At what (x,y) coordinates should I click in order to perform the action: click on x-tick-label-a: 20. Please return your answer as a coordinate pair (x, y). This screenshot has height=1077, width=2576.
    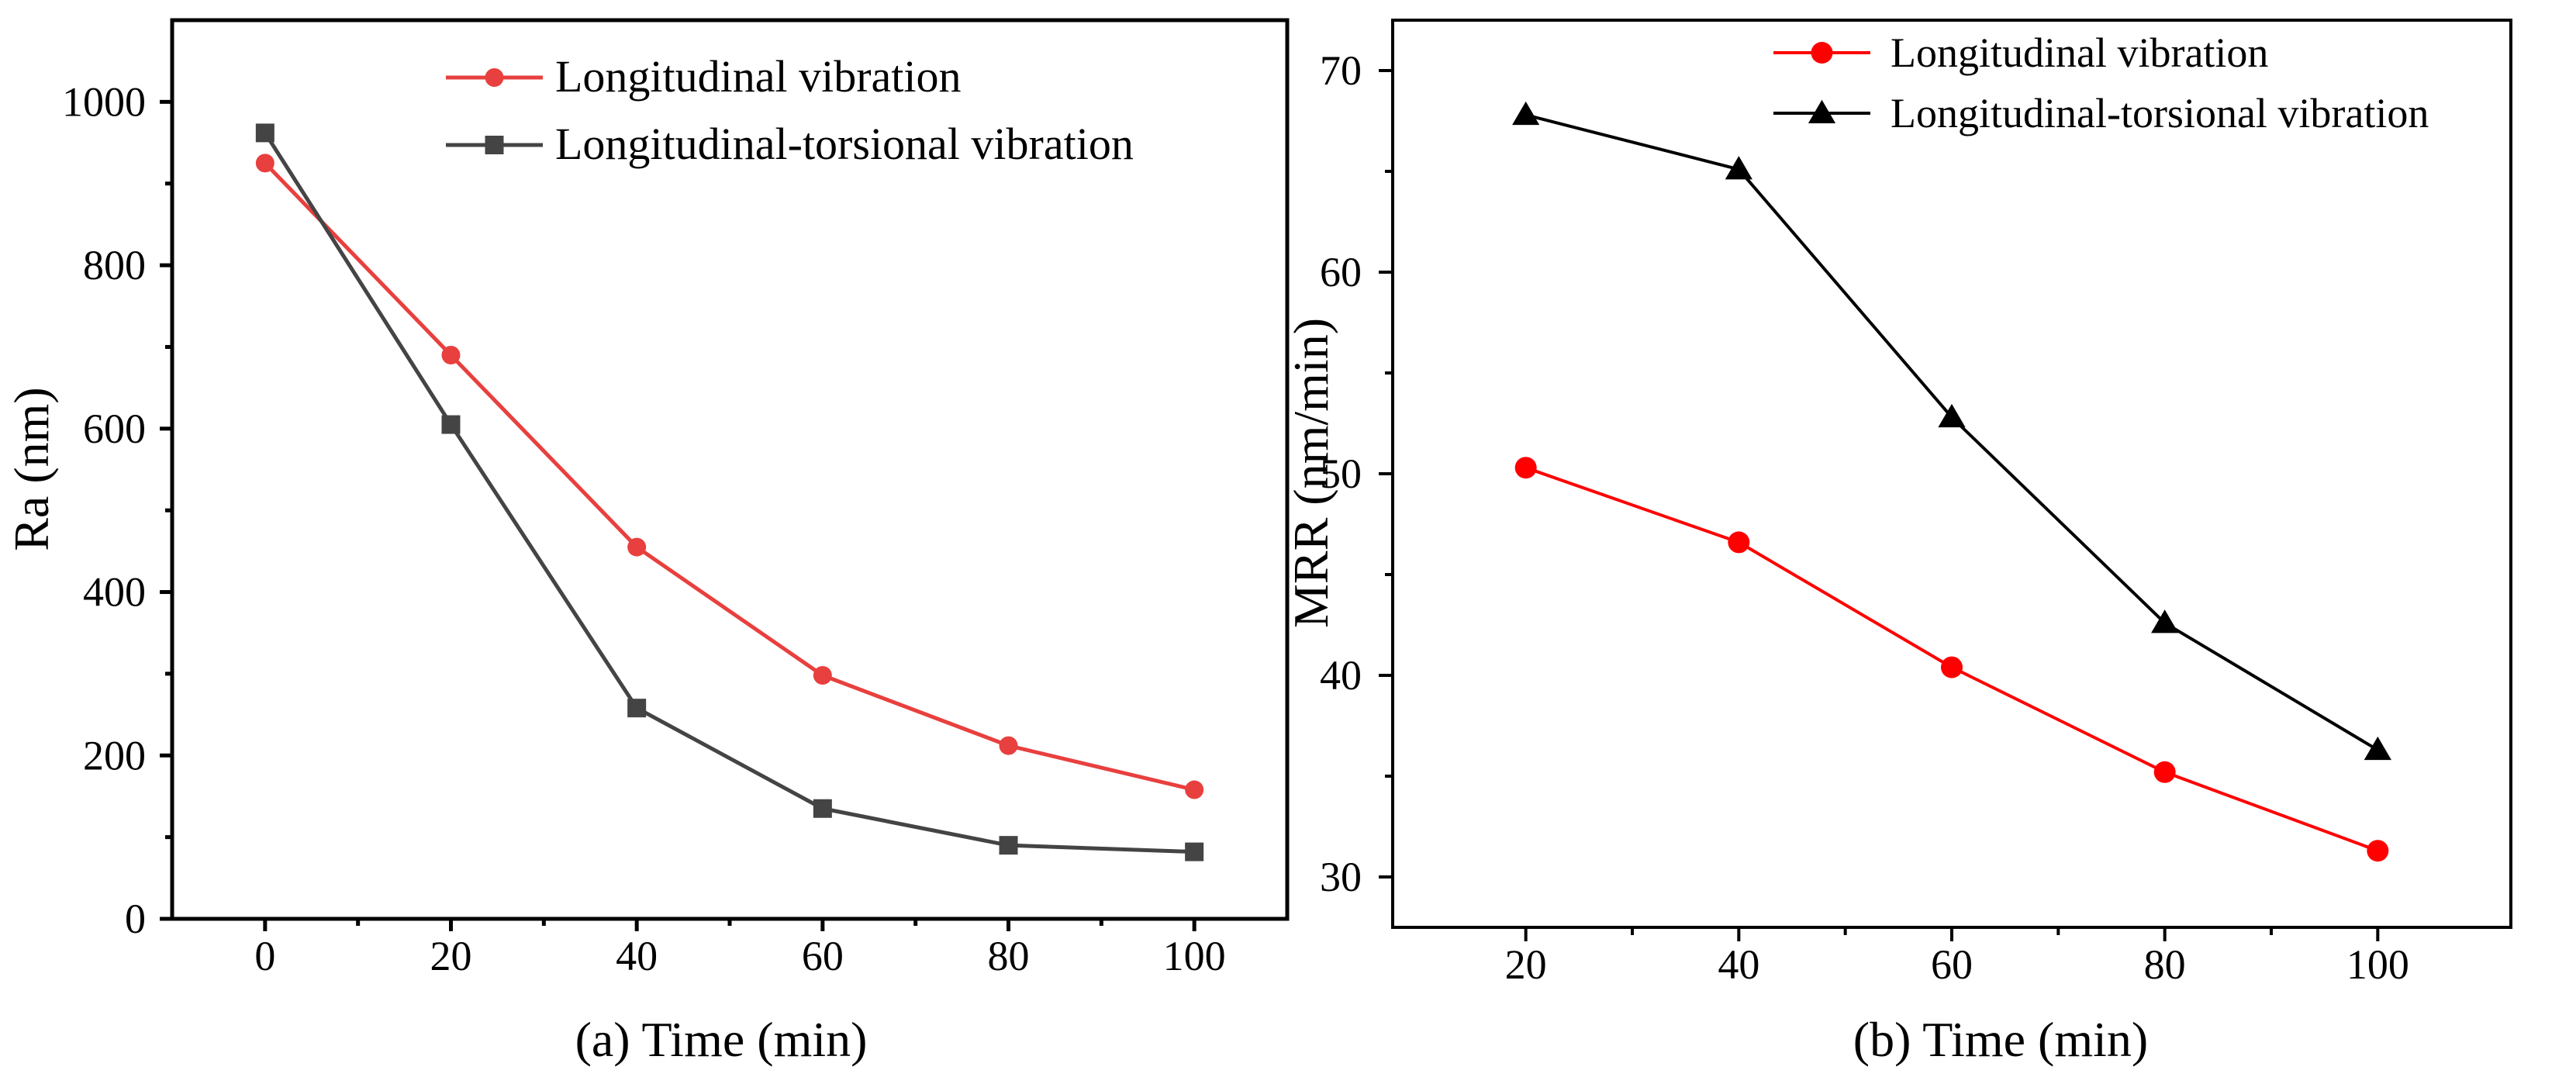
    Looking at the image, I should click on (451, 956).